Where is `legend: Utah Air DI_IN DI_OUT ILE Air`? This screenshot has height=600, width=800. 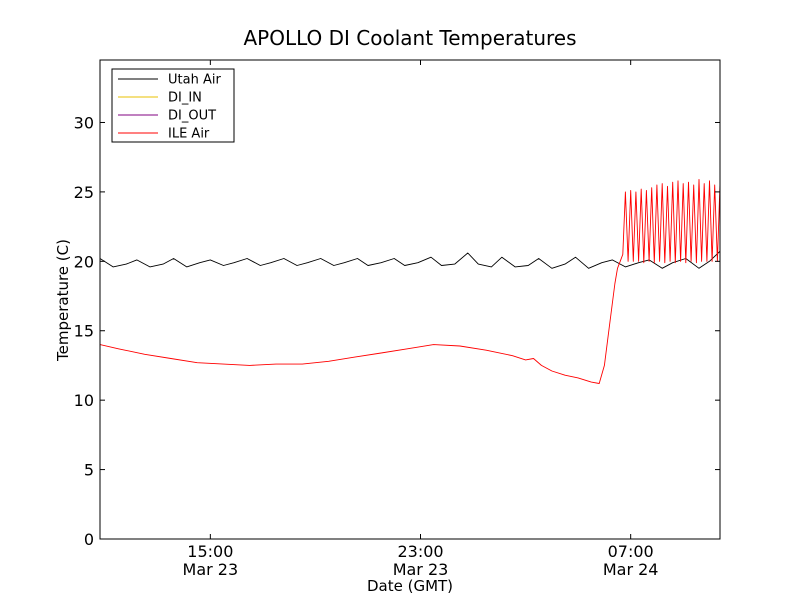 legend: Utah Air DI_IN DI_OUT ILE Air is located at coordinates (173, 105).